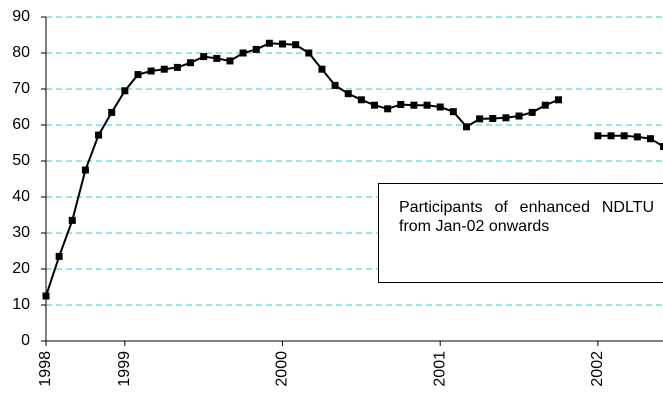 The width and height of the screenshot is (663, 407). I want to click on x-tick-label: 2000, so click(282, 369).